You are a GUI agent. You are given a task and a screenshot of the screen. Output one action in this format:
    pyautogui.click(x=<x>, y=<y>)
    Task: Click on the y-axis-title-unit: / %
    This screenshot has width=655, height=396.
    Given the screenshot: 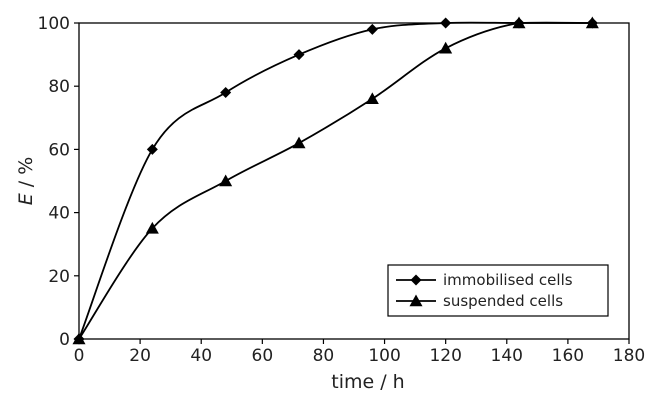 What is the action you would take?
    pyautogui.click(x=26, y=175)
    